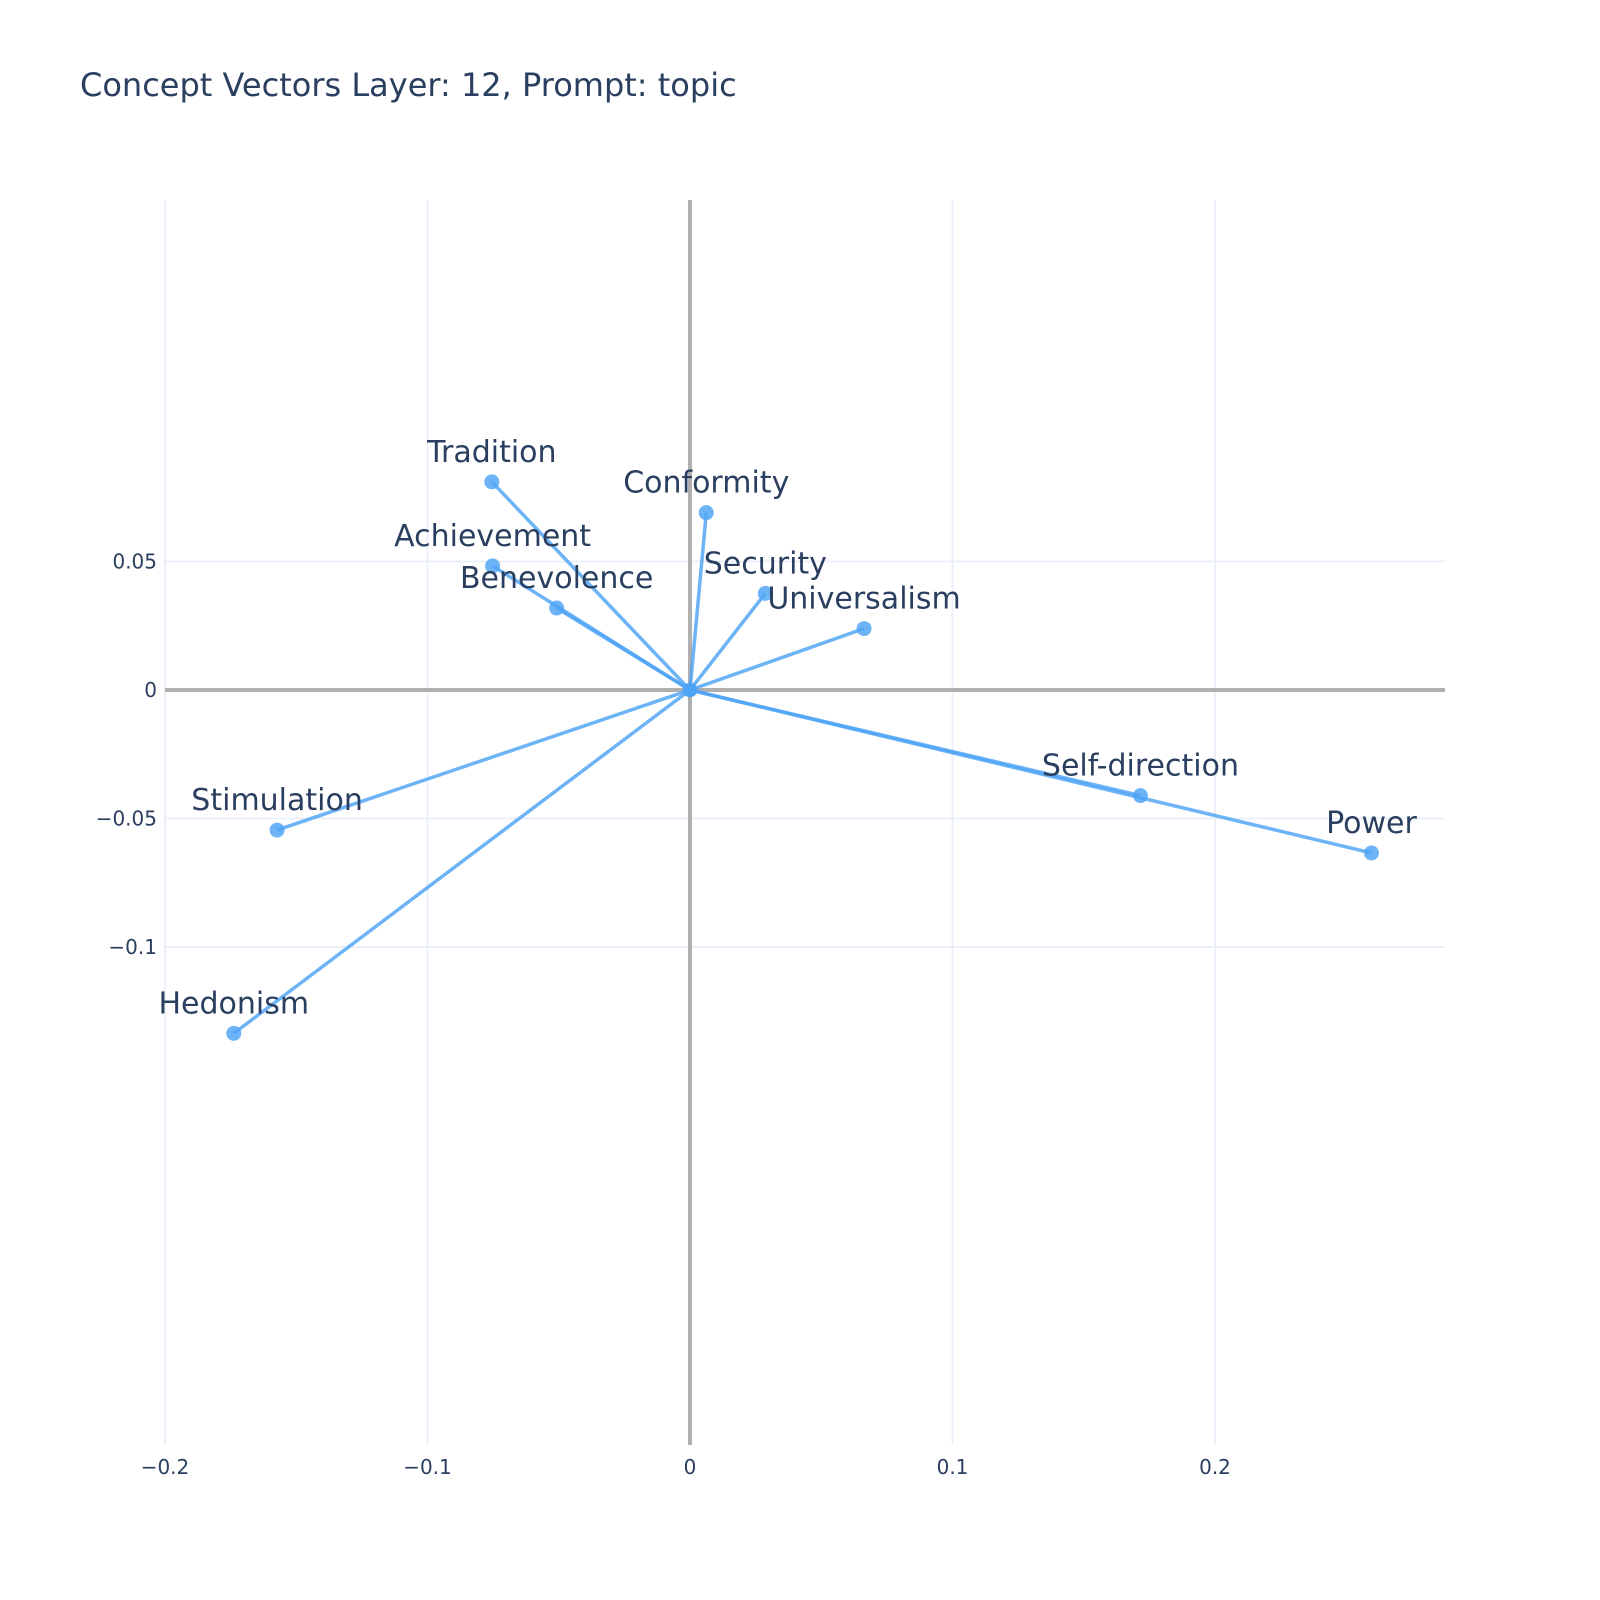  What do you see at coordinates (556, 578) in the screenshot?
I see `point-label-benevolence: Benevolence` at bounding box center [556, 578].